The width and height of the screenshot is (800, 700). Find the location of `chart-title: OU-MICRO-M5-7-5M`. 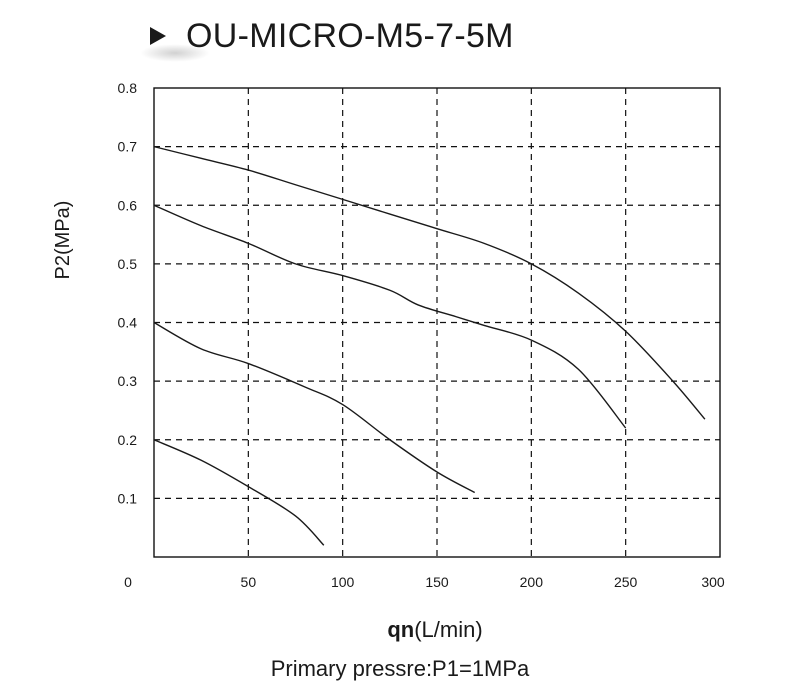

chart-title: OU-MICRO-M5-7-5M is located at coordinates (350, 35).